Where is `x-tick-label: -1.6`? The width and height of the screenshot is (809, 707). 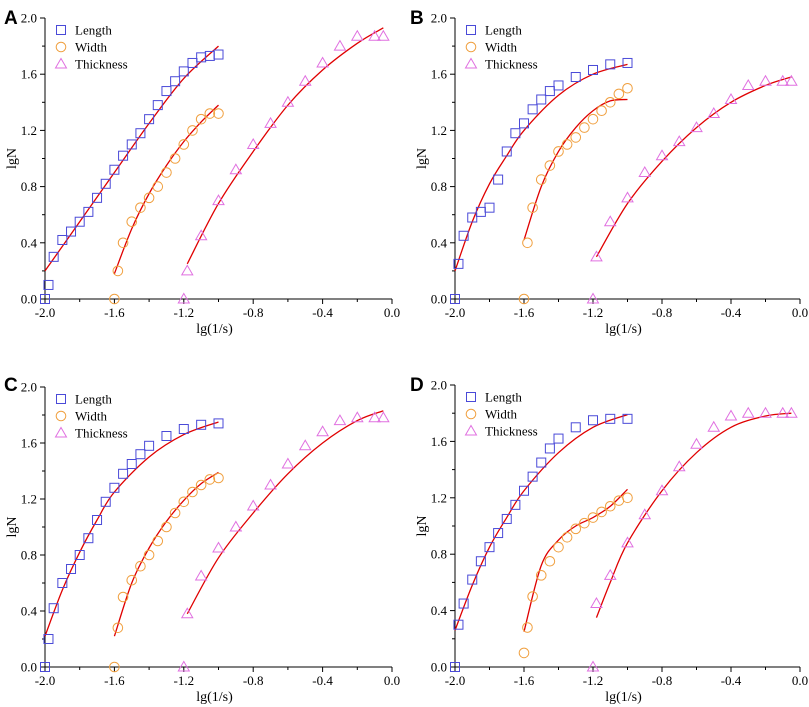
x-tick-label: -1.6 is located at coordinates (524, 680).